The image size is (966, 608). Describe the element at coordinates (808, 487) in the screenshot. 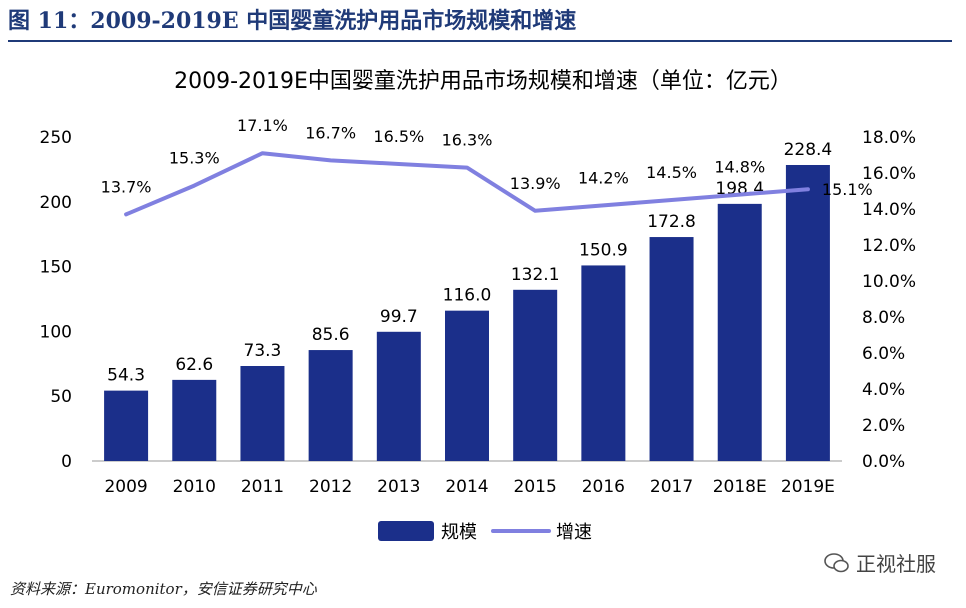

I see `x-tick-label: 2019E` at that location.